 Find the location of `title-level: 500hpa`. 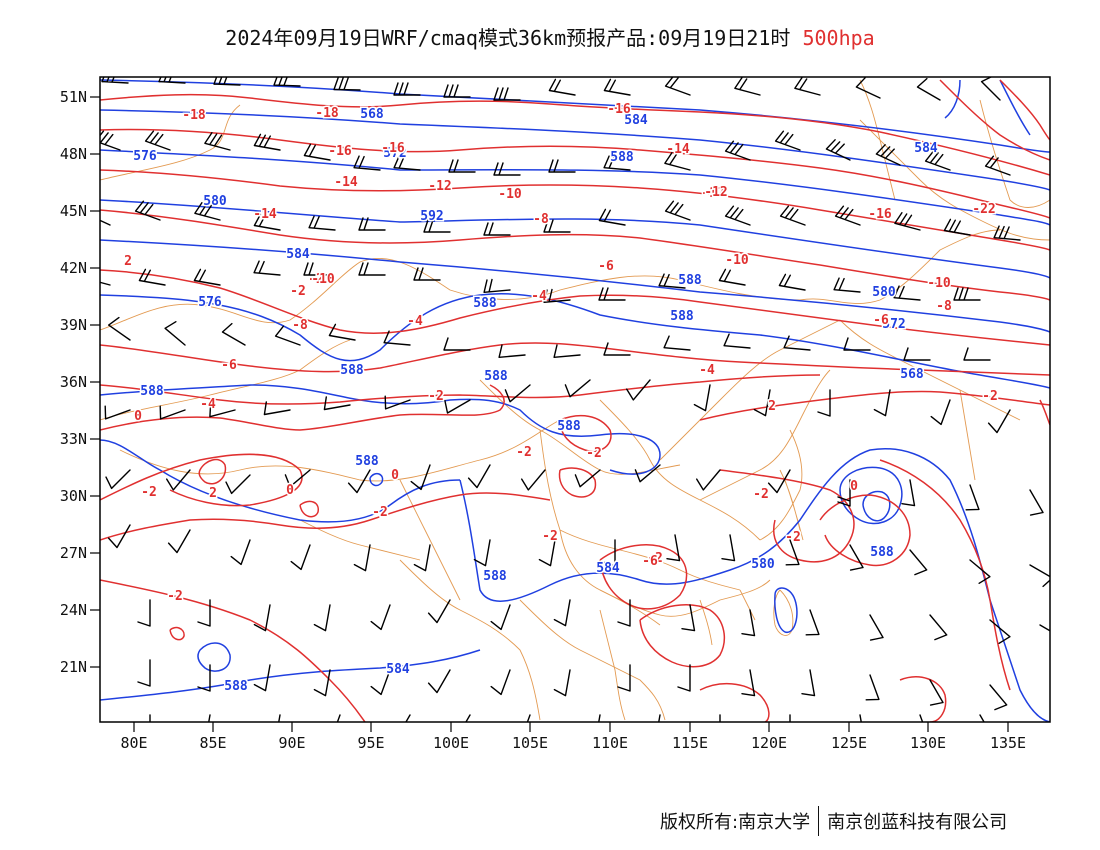

title-level: 500hpa is located at coordinates (838, 38).